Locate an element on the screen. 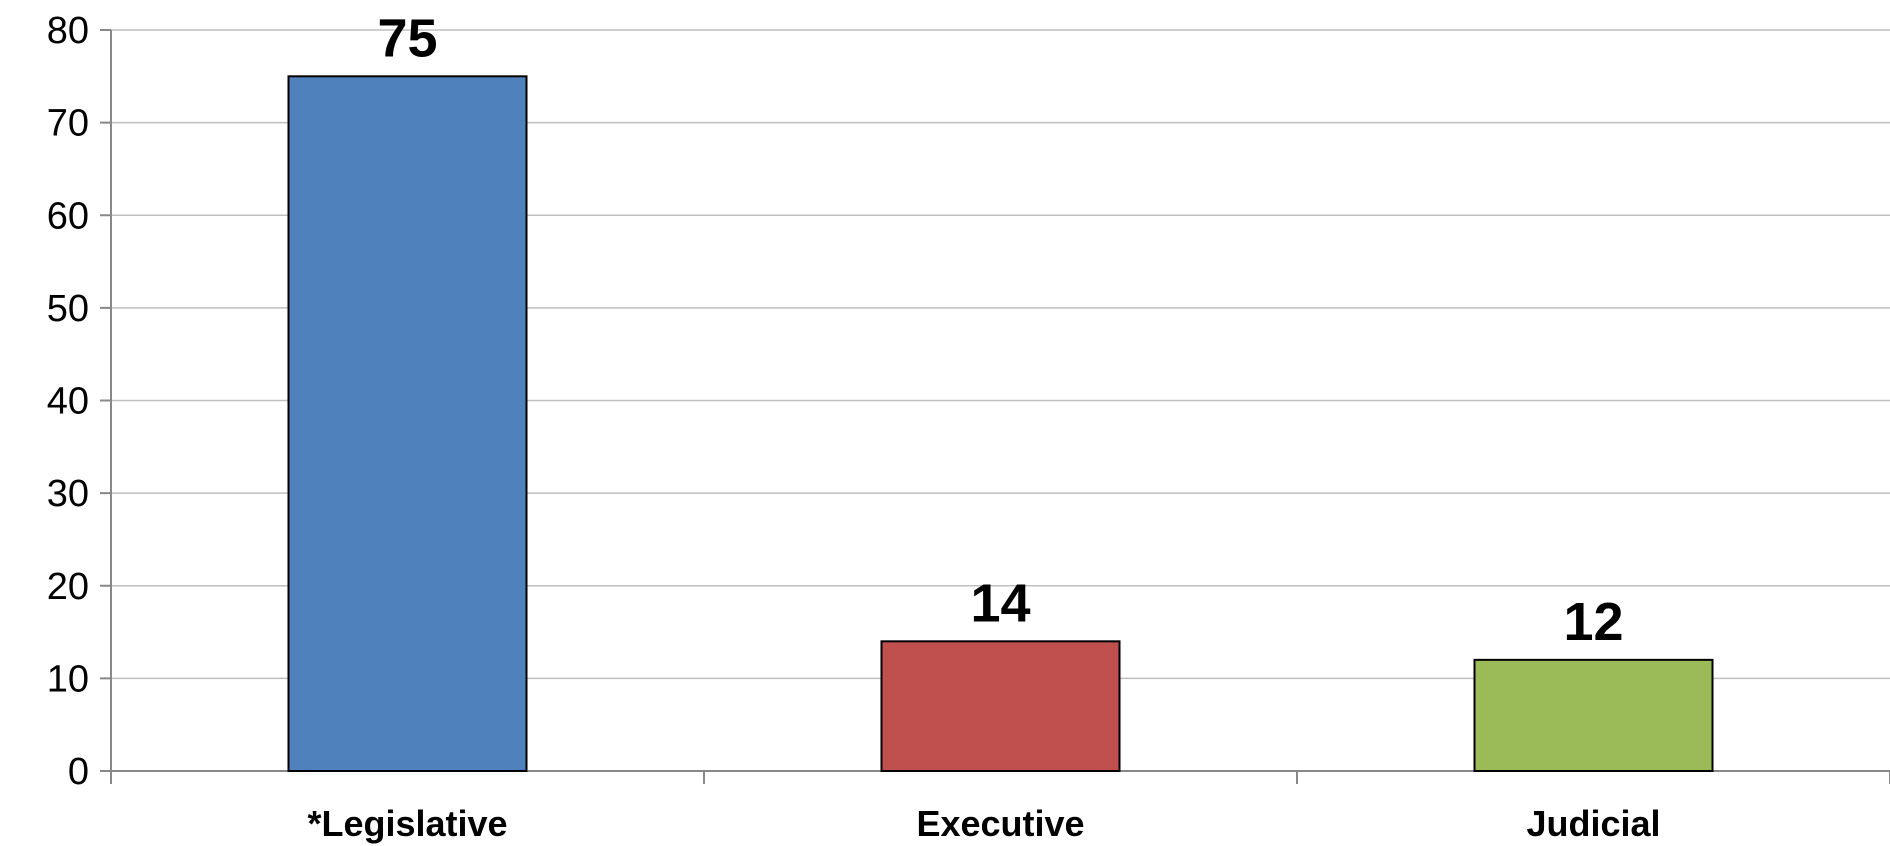 Image resolution: width=1890 pixels, height=846 pixels. y-tick-label: 70 is located at coordinates (68, 124).